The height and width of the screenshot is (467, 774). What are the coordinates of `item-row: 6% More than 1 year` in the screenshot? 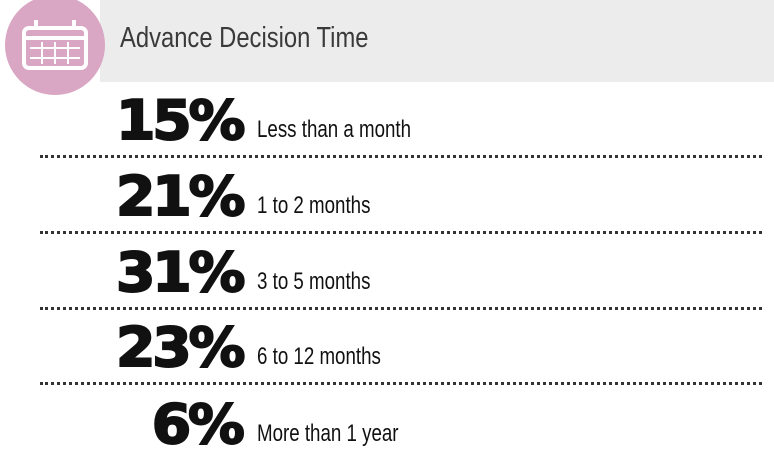 It's located at (387, 425).